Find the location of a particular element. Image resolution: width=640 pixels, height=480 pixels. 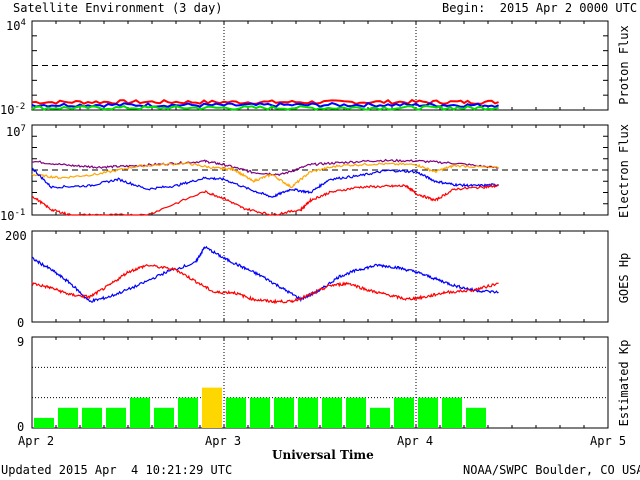

kp-ytick-bottom: 0 is located at coordinates (21, 427).